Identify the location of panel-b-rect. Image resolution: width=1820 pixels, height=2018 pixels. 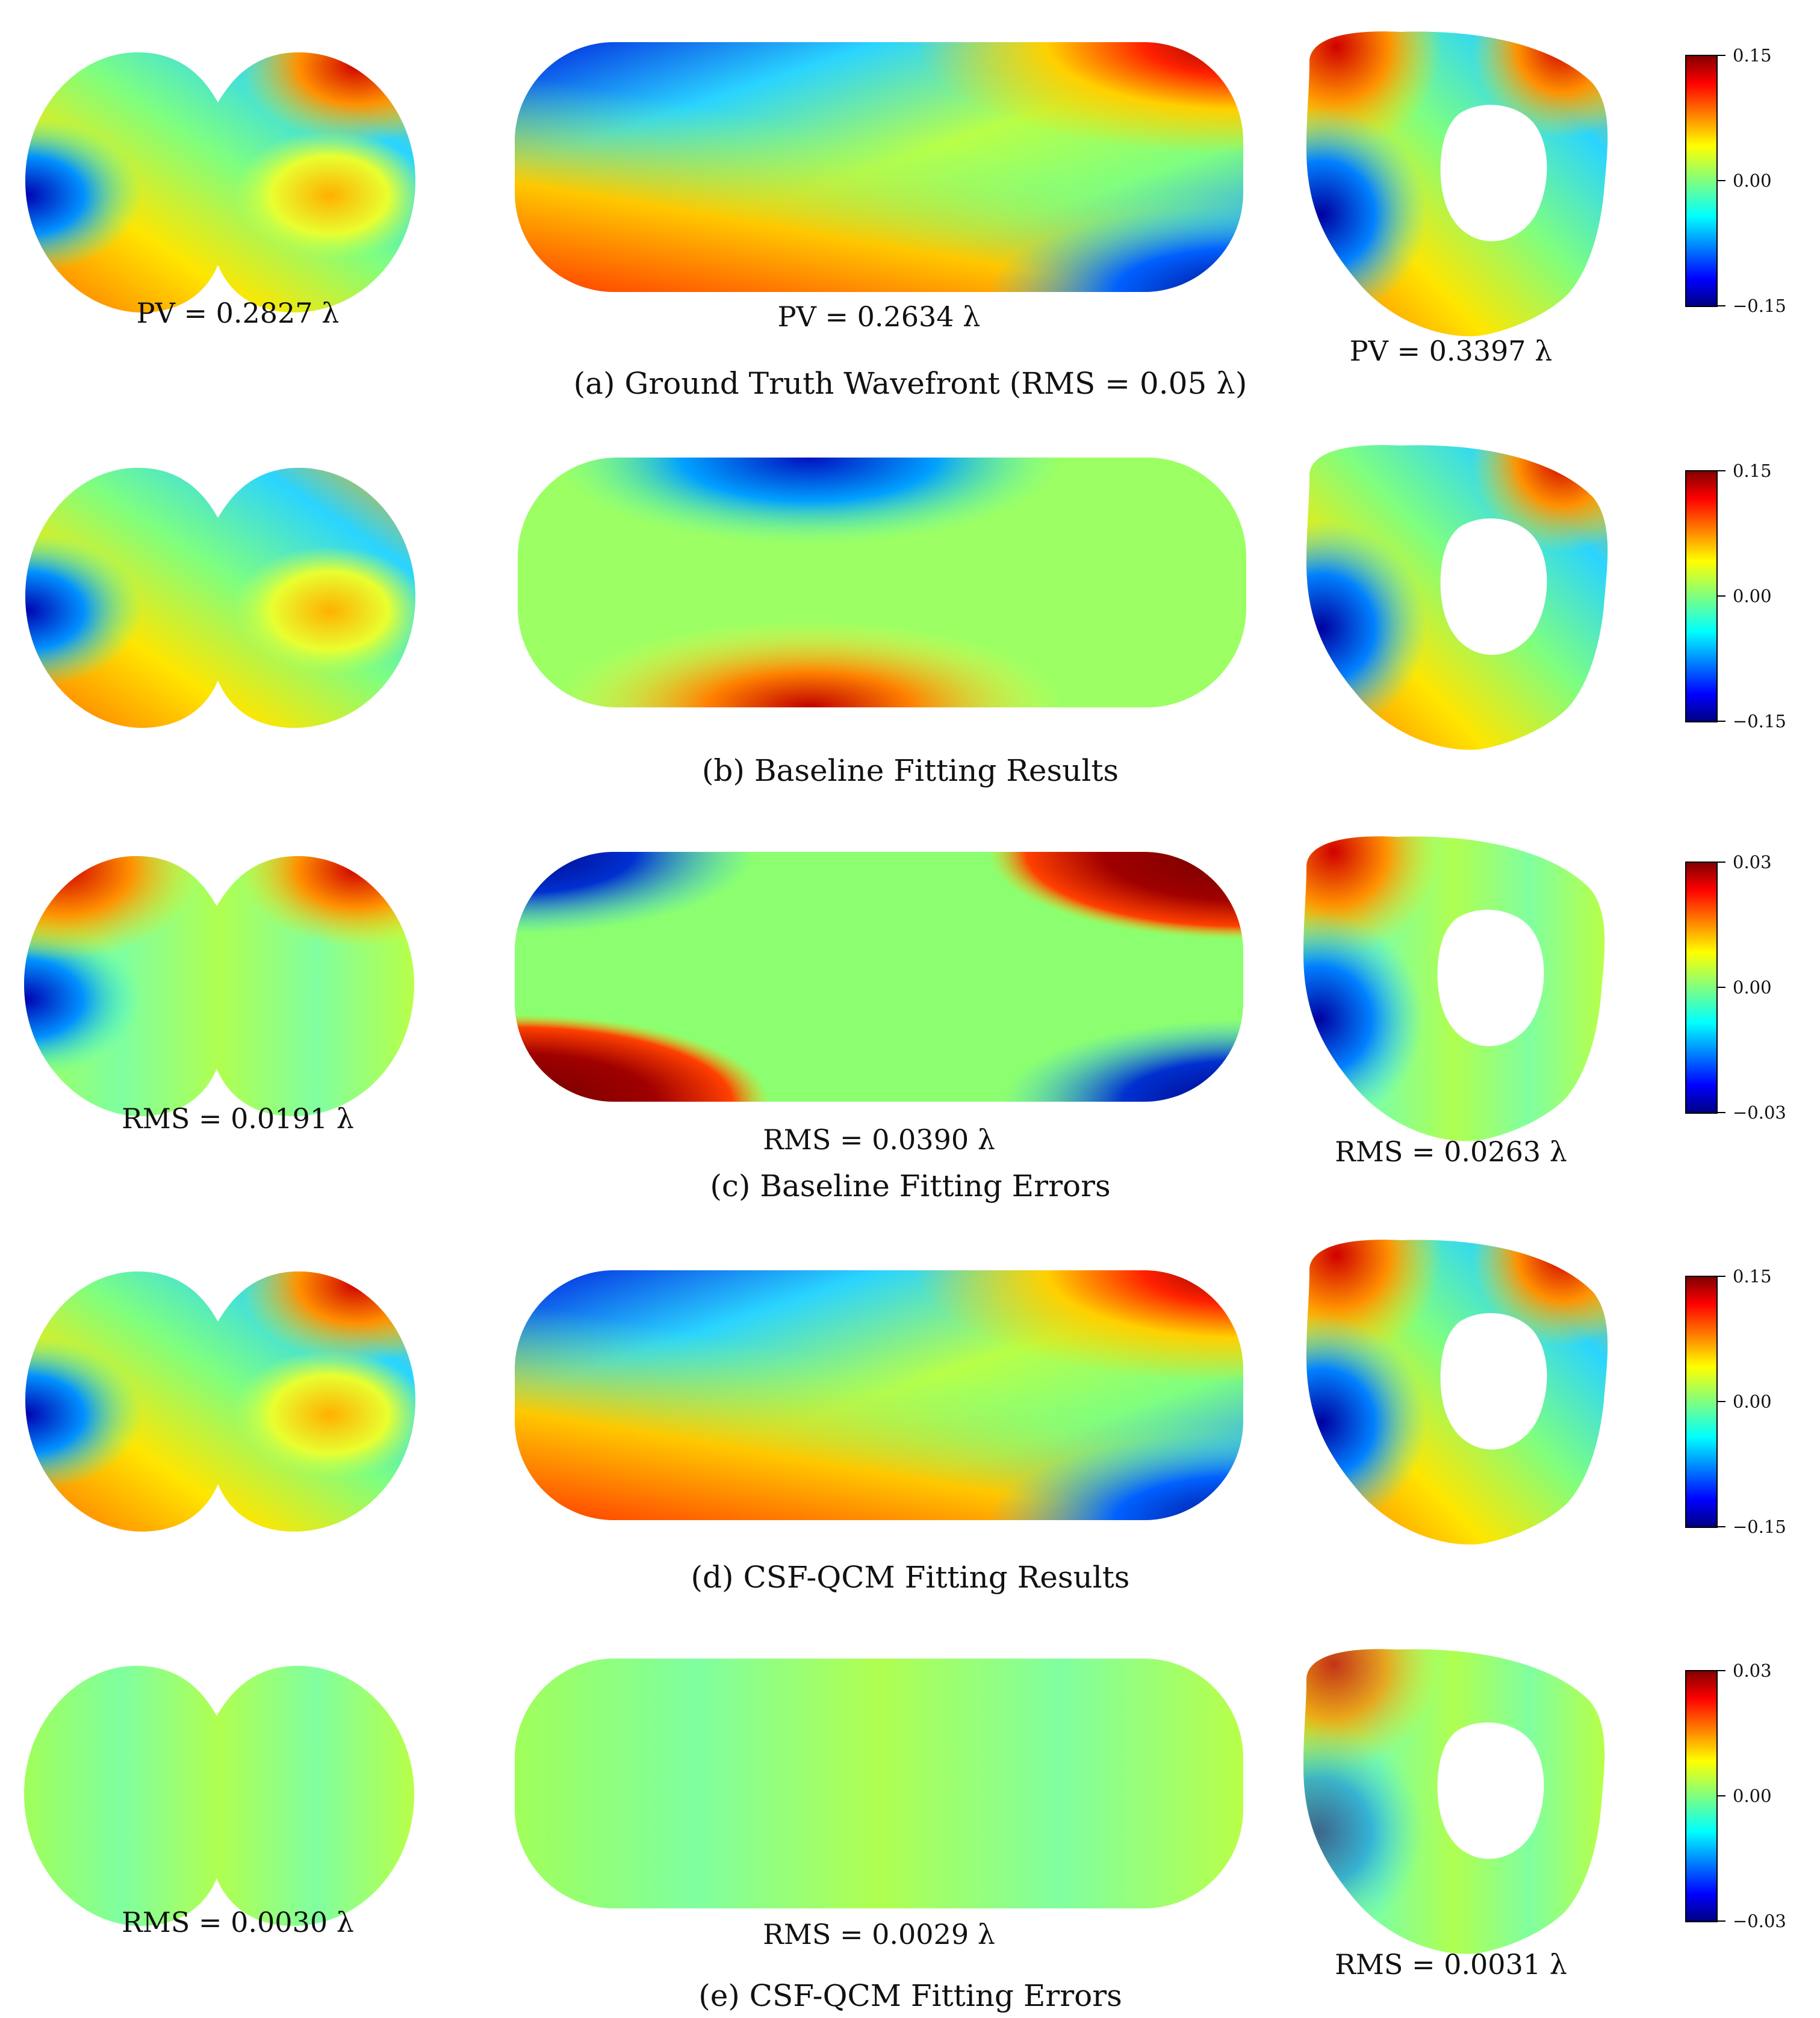
(882, 582).